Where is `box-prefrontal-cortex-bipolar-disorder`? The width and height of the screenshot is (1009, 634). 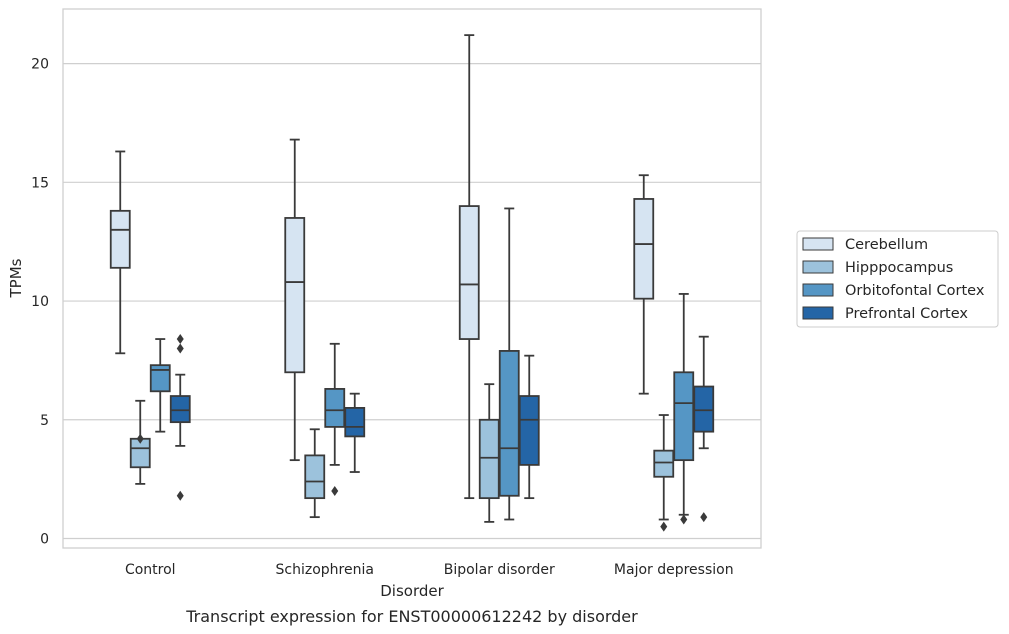
box-prefrontal-cortex-bipolar-disorder is located at coordinates (529, 427).